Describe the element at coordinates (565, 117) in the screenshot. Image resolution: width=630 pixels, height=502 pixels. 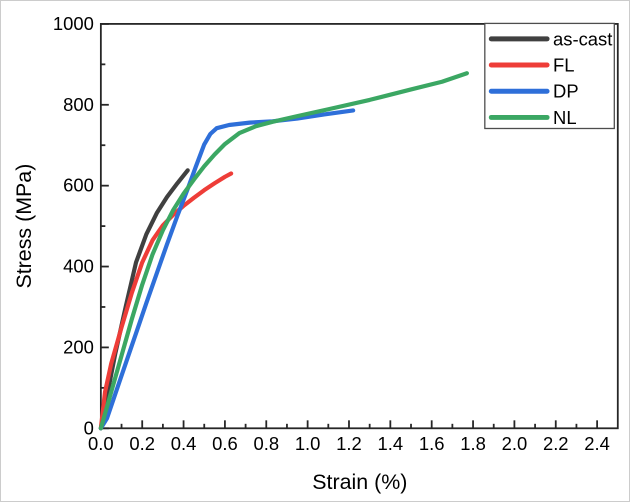
I see `legend-label-NL: NL` at that location.